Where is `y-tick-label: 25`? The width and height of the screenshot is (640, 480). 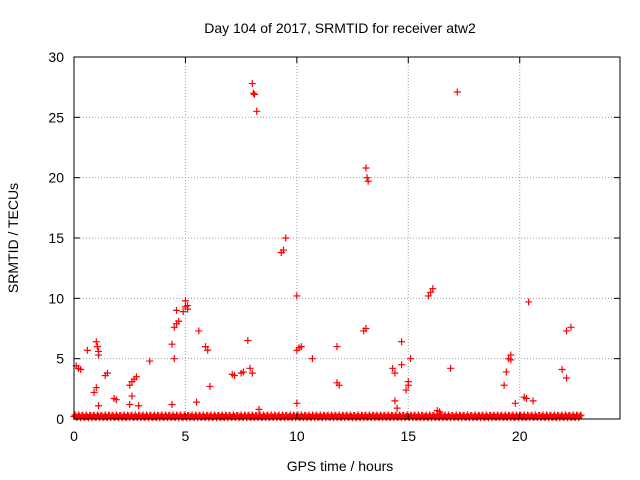 y-tick-label: 25 is located at coordinates (56, 117).